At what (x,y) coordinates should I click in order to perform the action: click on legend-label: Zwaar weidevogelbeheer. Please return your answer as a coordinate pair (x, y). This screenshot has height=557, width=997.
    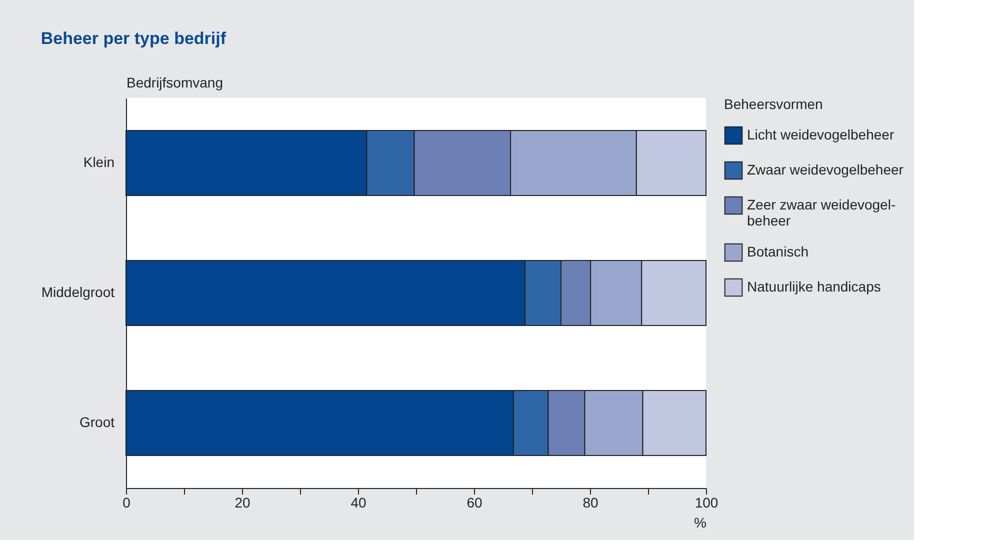
    Looking at the image, I should click on (825, 170).